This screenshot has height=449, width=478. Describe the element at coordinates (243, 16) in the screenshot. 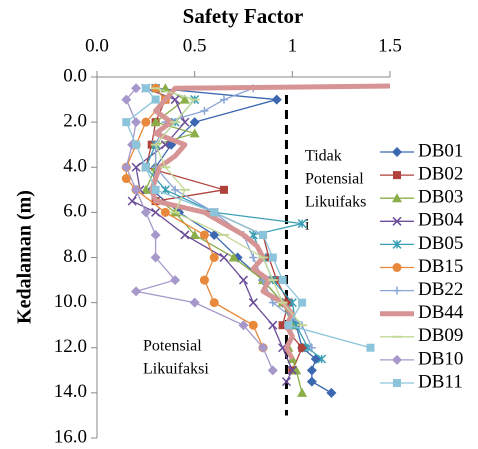

I see `chart-title: Safety Factor` at that location.